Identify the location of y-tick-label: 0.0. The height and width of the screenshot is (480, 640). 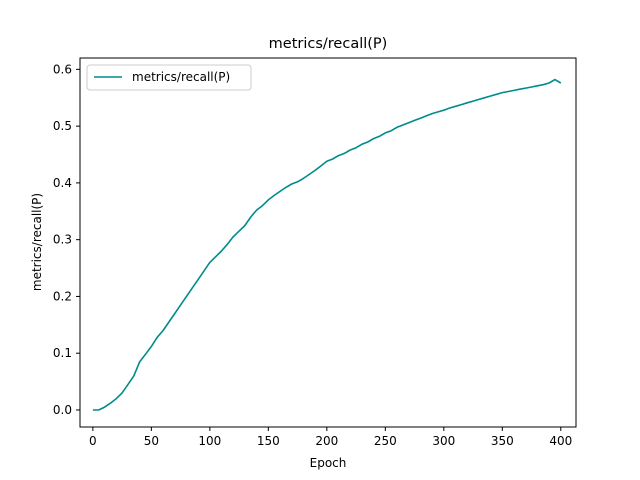
(62, 410).